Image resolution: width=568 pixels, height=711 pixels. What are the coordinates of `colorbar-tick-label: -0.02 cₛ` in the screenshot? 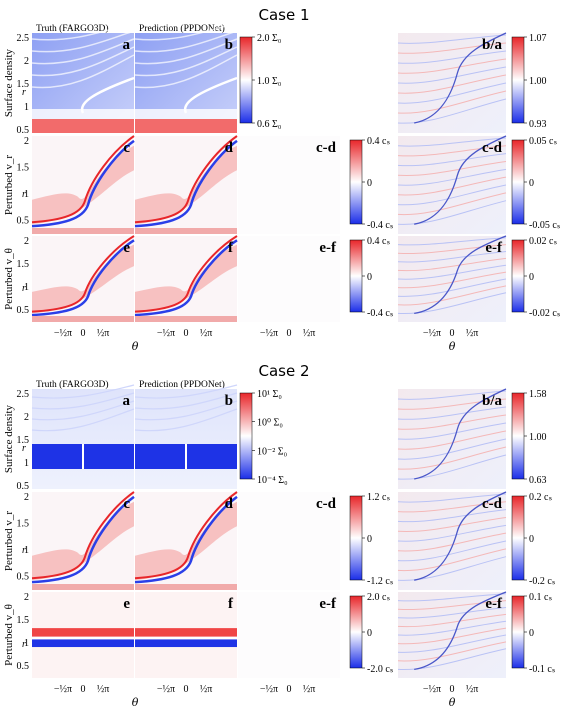 It's located at (545, 313).